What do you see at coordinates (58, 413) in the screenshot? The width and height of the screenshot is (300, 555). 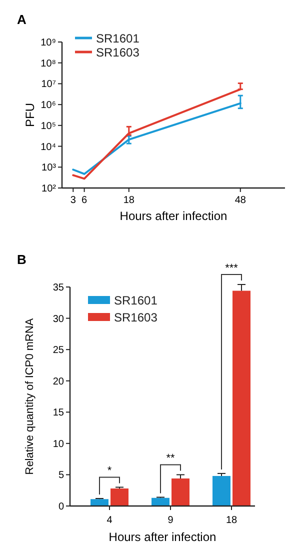 I see `y-tick-label: 15` at bounding box center [58, 413].